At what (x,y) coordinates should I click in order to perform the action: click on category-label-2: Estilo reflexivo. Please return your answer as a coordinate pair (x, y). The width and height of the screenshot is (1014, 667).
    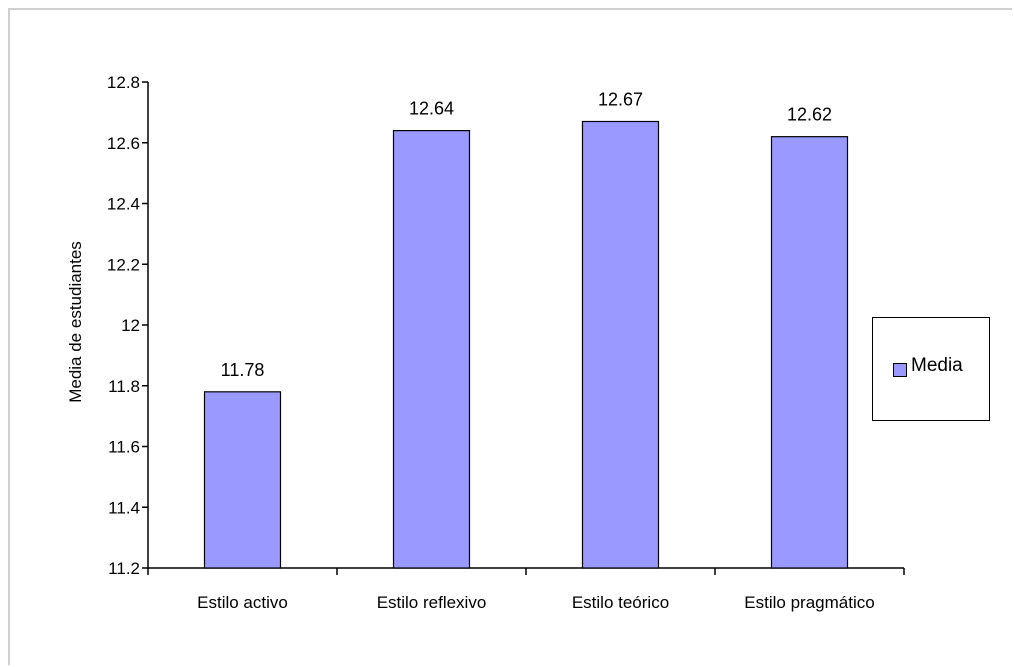
    Looking at the image, I should click on (432, 602).